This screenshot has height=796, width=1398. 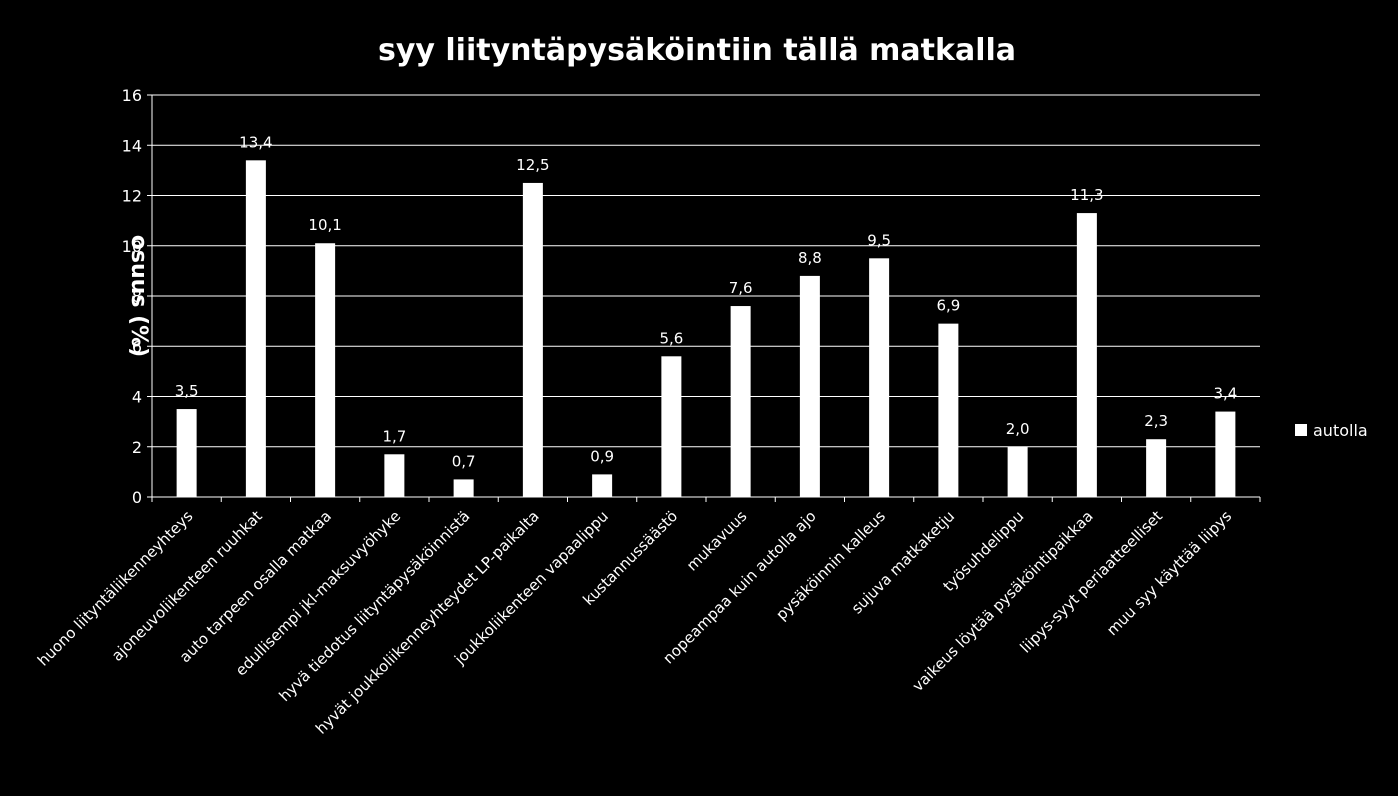 What do you see at coordinates (717, 541) in the screenshot?
I see `x-tick-label: mukavuus` at bounding box center [717, 541].